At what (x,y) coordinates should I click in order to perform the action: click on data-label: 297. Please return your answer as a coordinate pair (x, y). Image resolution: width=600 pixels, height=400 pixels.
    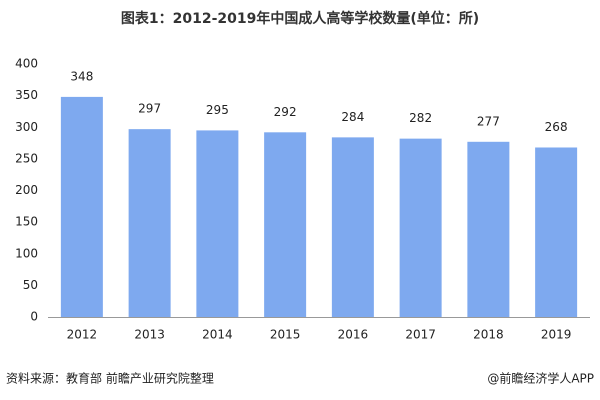
    Looking at the image, I should click on (149, 109).